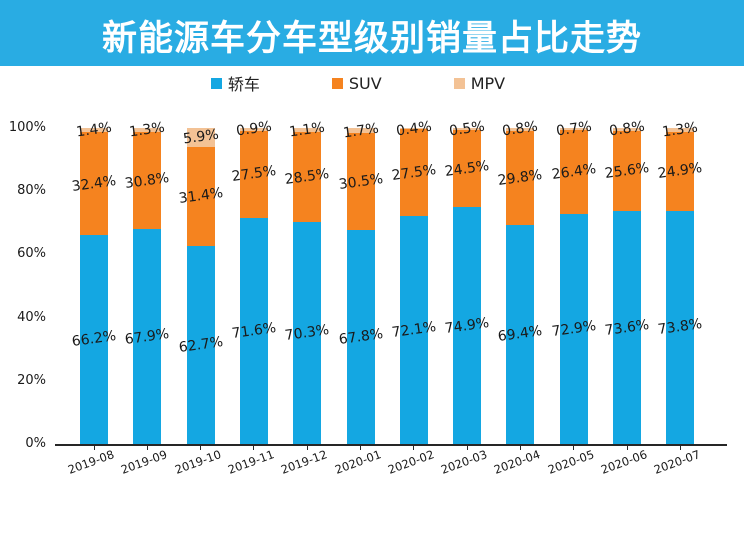  What do you see at coordinates (31, 317) in the screenshot?
I see `y-tick-label: 40%` at bounding box center [31, 317].